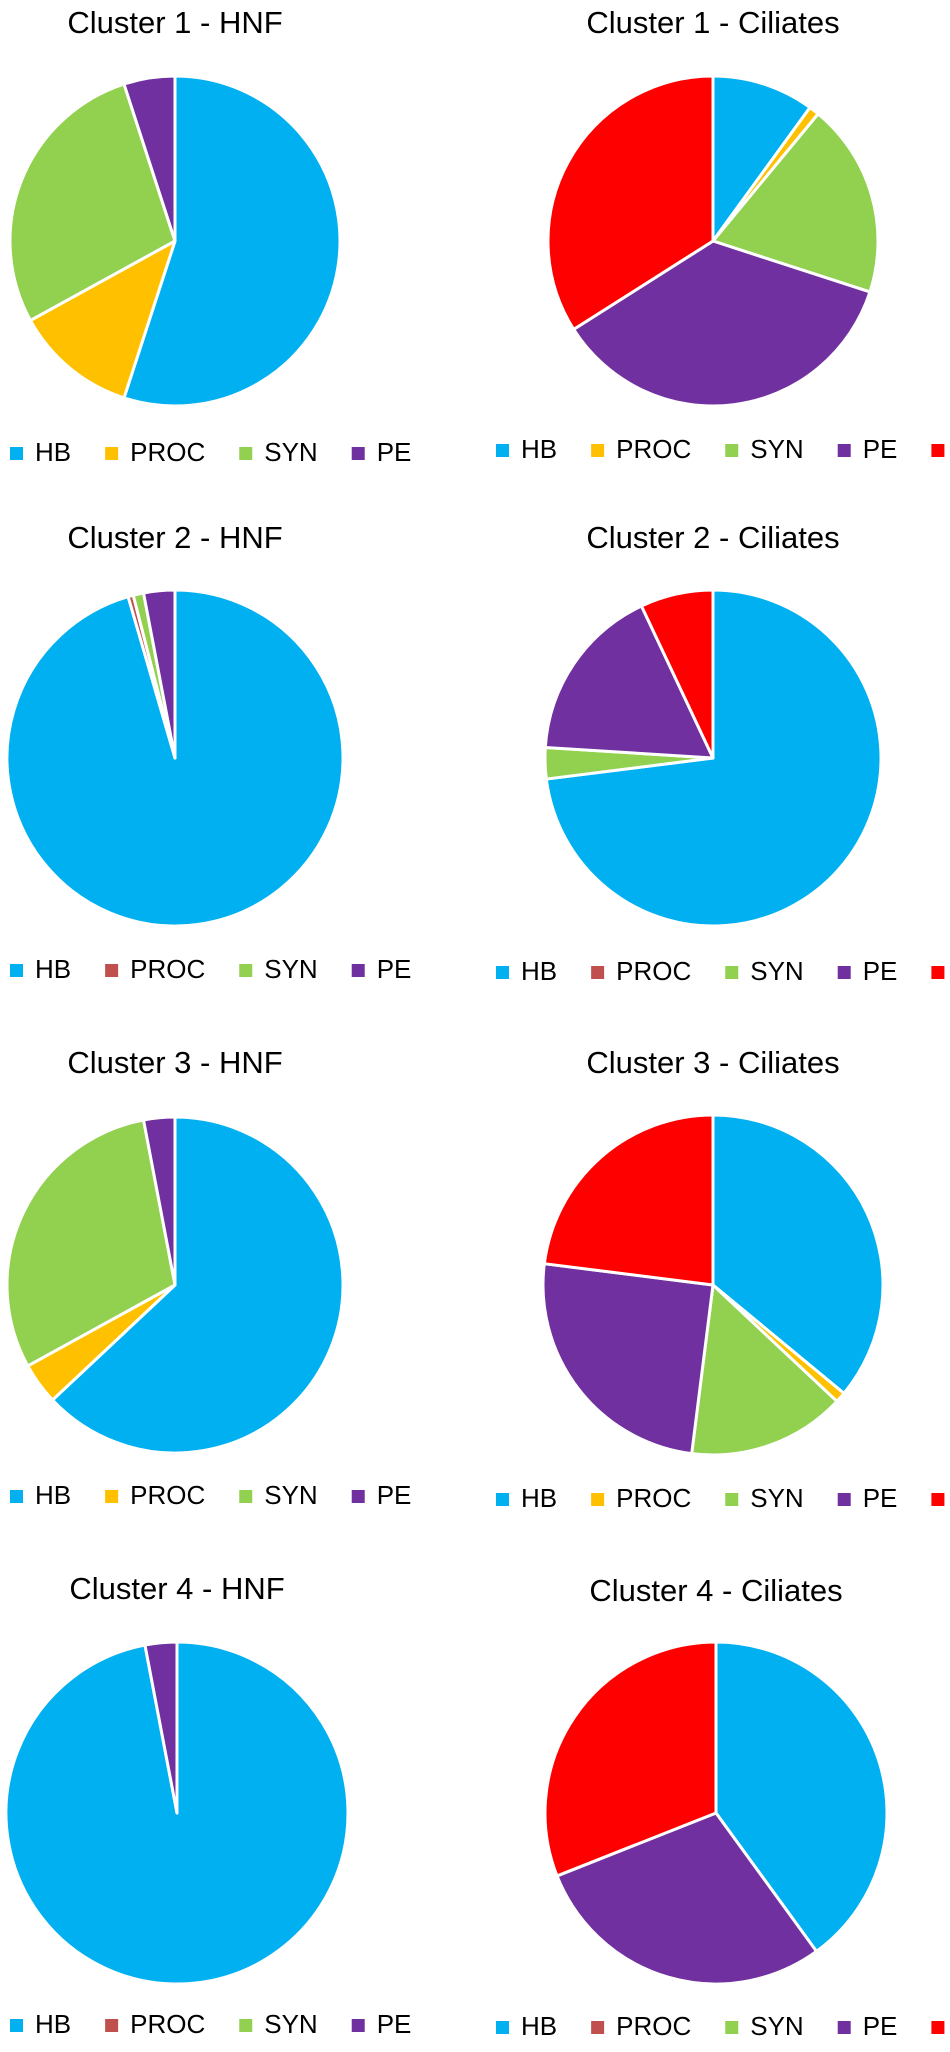  What do you see at coordinates (712, 1062) in the screenshot?
I see `chart-title: Cluster 3 - Ciliates` at bounding box center [712, 1062].